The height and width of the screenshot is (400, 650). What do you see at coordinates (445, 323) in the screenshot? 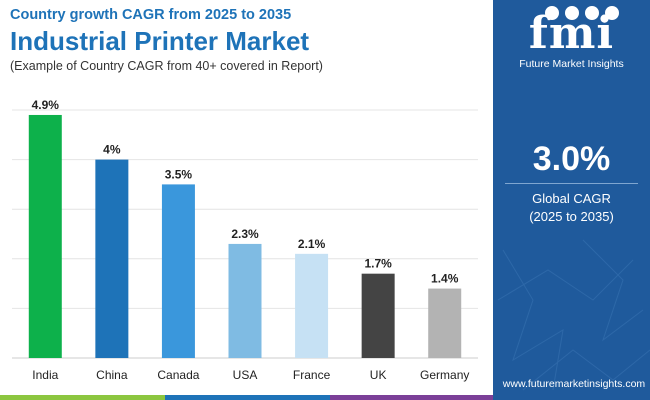
I see `bar-germany` at bounding box center [445, 323].